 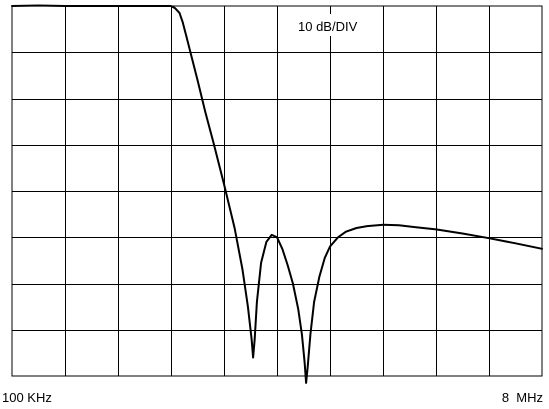 What do you see at coordinates (328, 26) in the screenshot?
I see `scale-label: 10 dB/DIV` at bounding box center [328, 26].